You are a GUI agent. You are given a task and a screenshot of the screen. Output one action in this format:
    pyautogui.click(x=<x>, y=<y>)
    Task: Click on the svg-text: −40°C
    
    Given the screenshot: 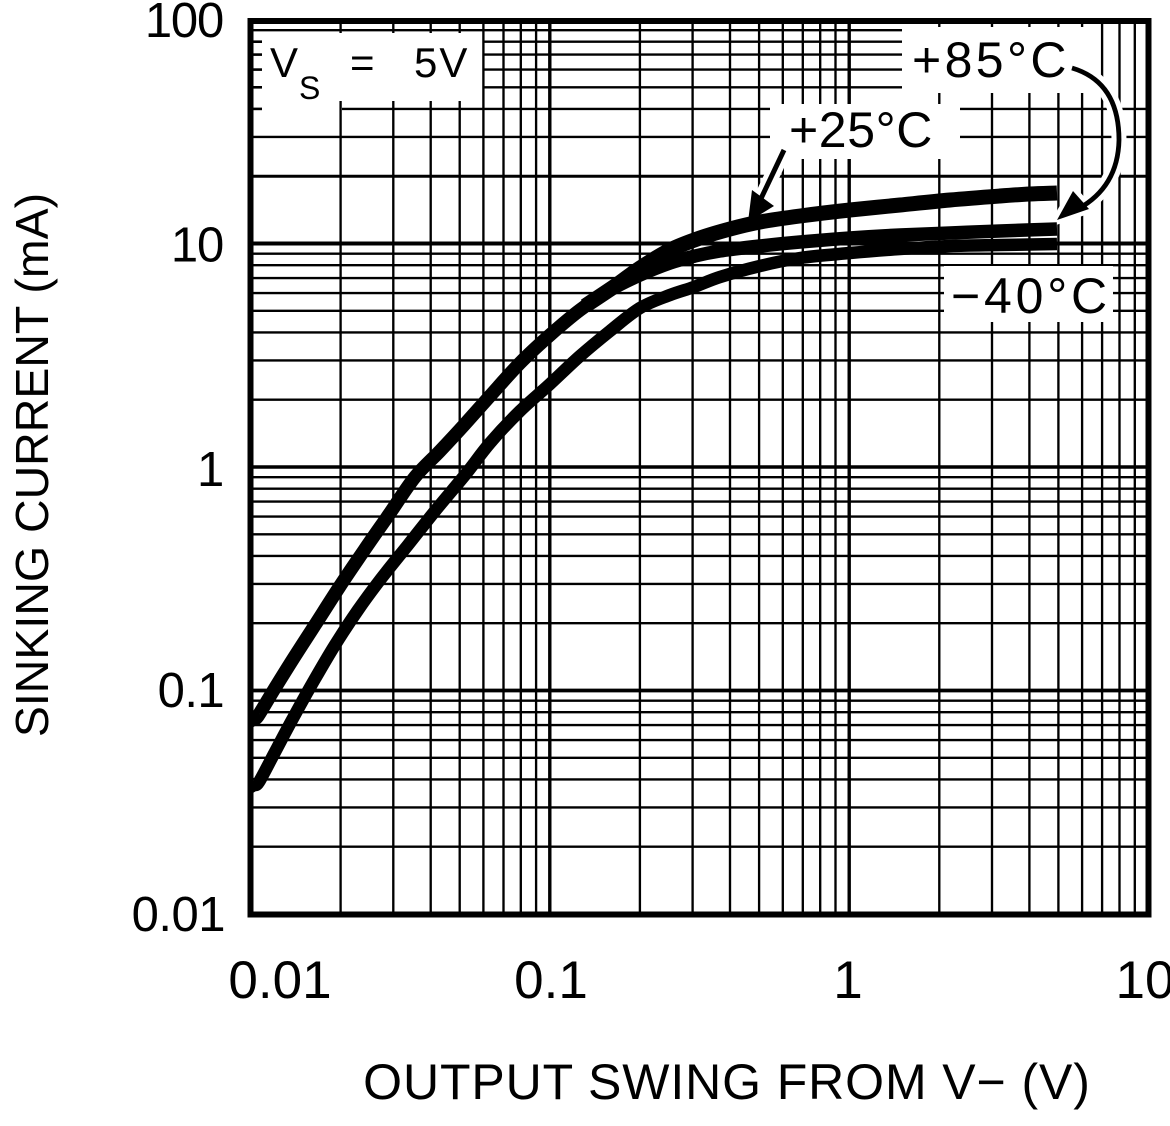 What is the action you would take?
    pyautogui.click(x=1031, y=296)
    